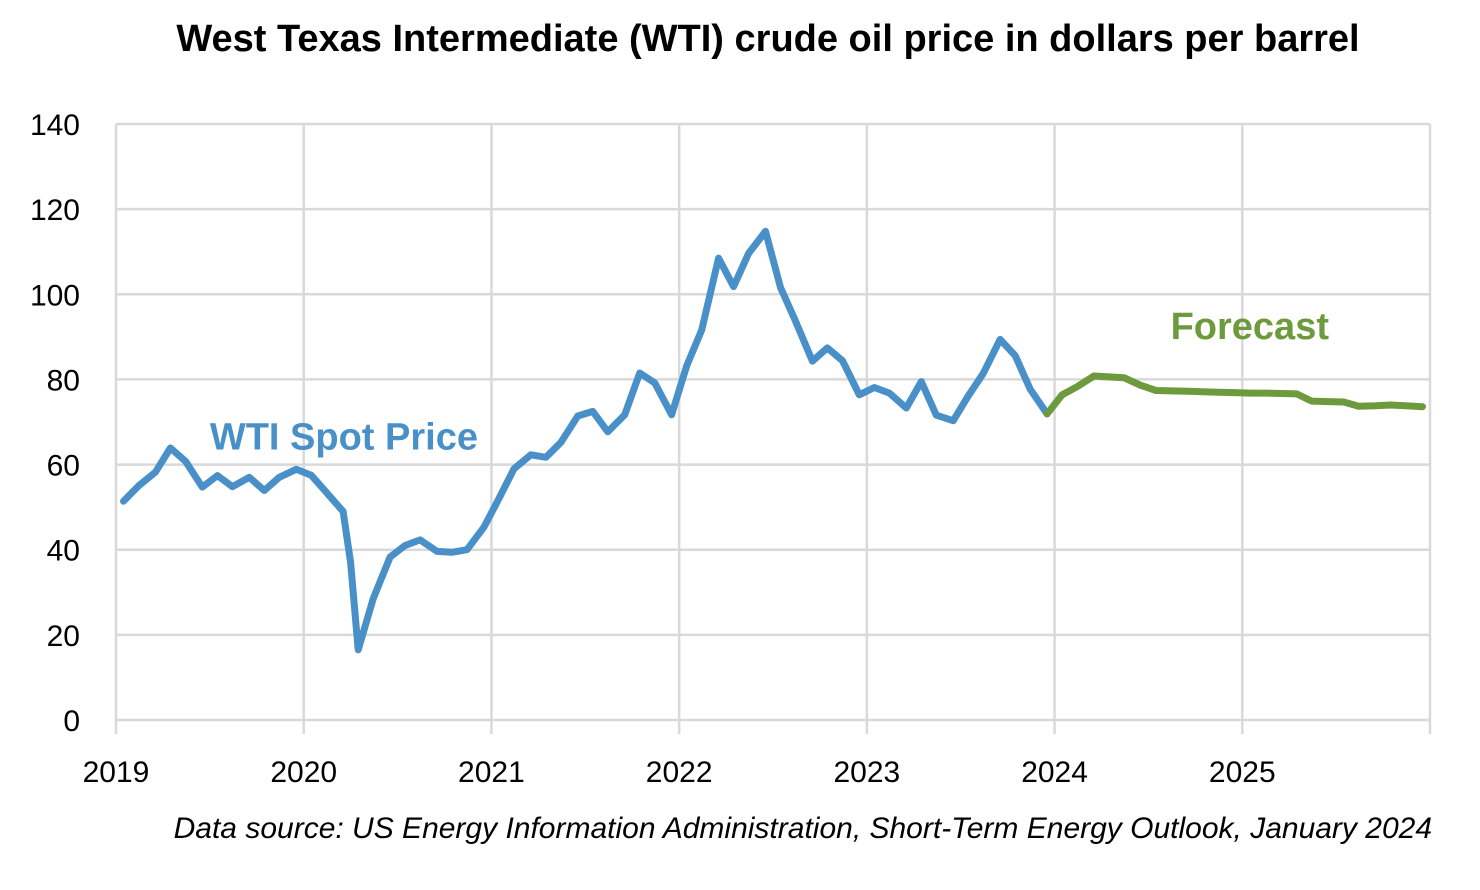 This screenshot has width=1480, height=890. What do you see at coordinates (63, 466) in the screenshot?
I see `y-tick-label: 60` at bounding box center [63, 466].